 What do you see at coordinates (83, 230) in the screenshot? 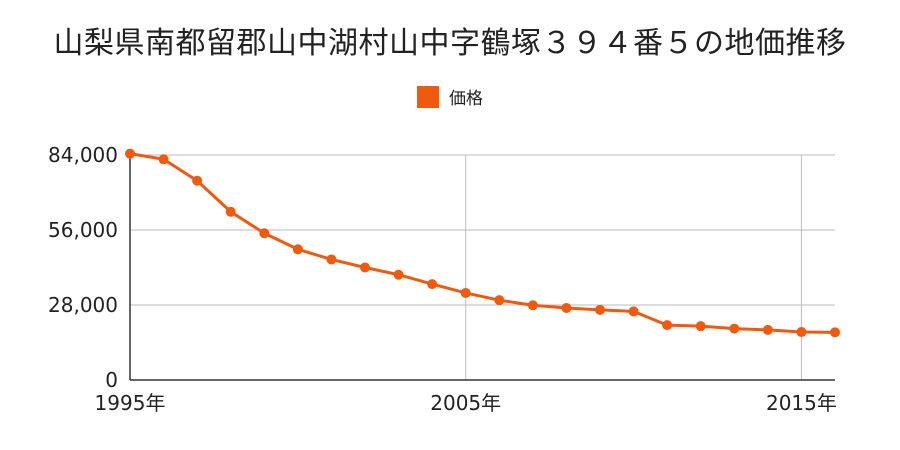
I see `y-tick-label: 56,000` at bounding box center [83, 230].